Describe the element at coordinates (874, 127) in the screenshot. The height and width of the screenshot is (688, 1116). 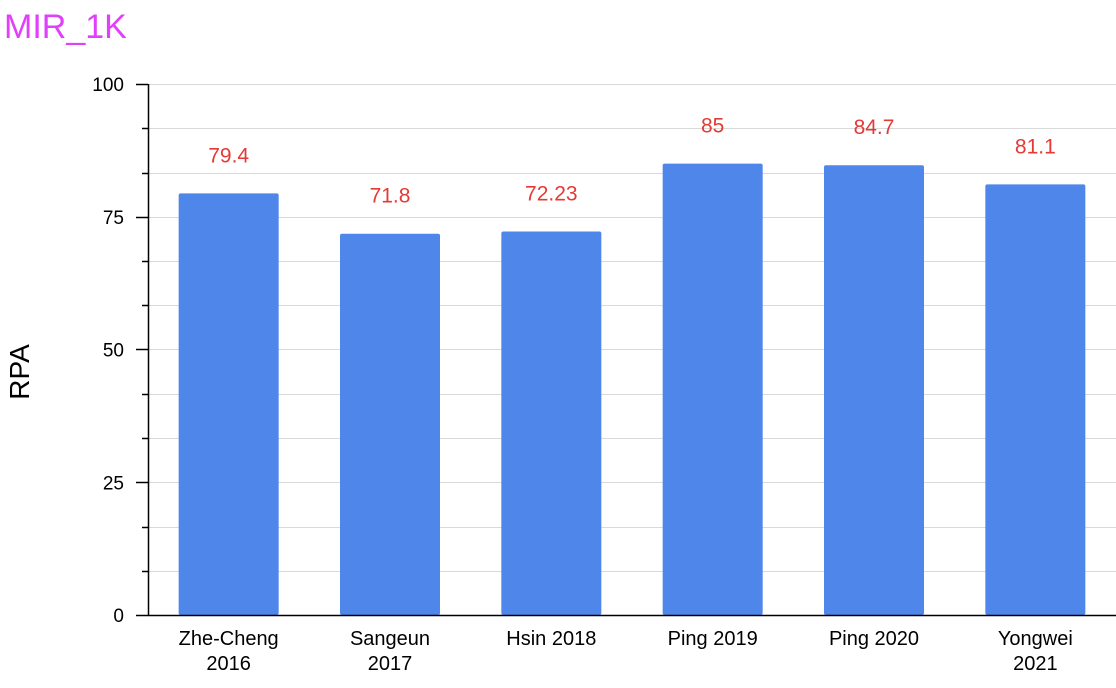
I see `data-label: 84.7` at that location.